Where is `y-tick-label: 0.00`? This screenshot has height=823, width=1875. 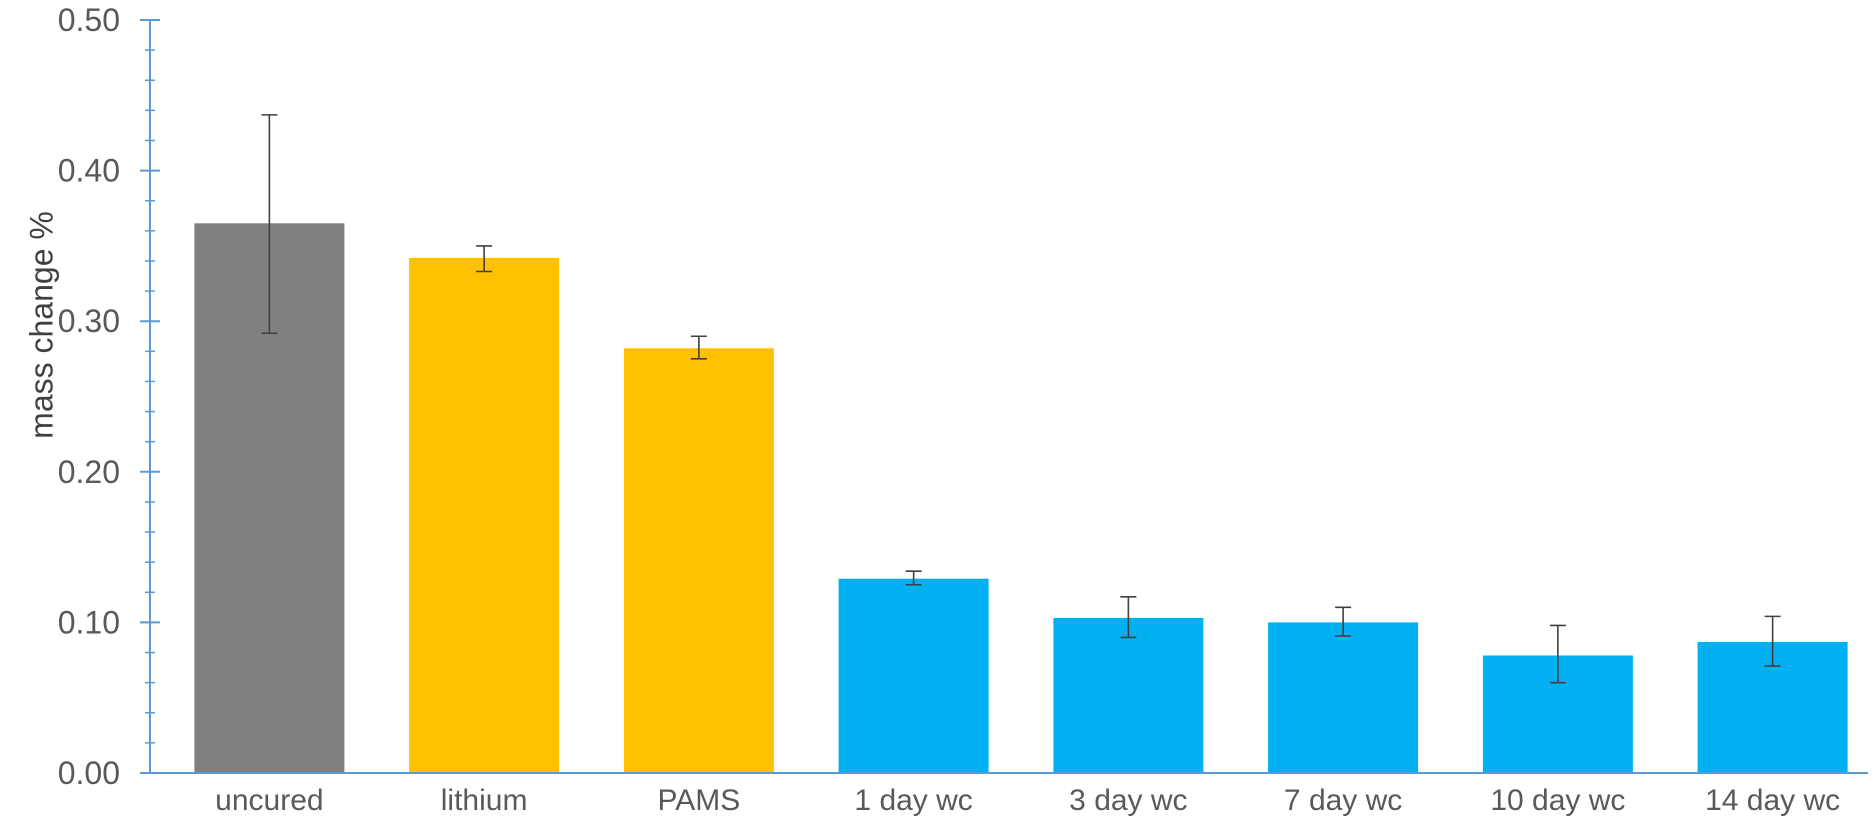 y-tick-label: 0.00 is located at coordinates (89, 773).